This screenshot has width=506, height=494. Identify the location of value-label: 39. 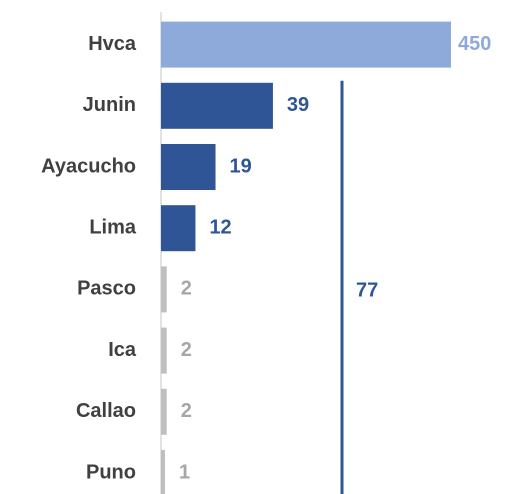
(298, 105).